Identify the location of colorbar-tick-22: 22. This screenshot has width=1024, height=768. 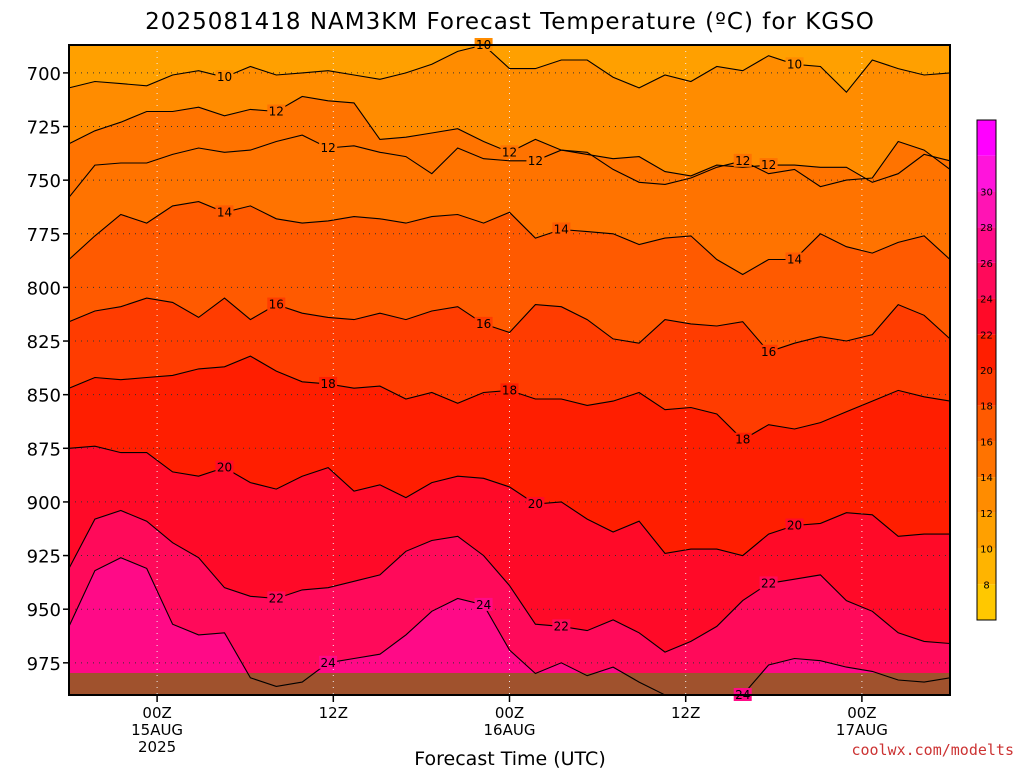
(986, 335).